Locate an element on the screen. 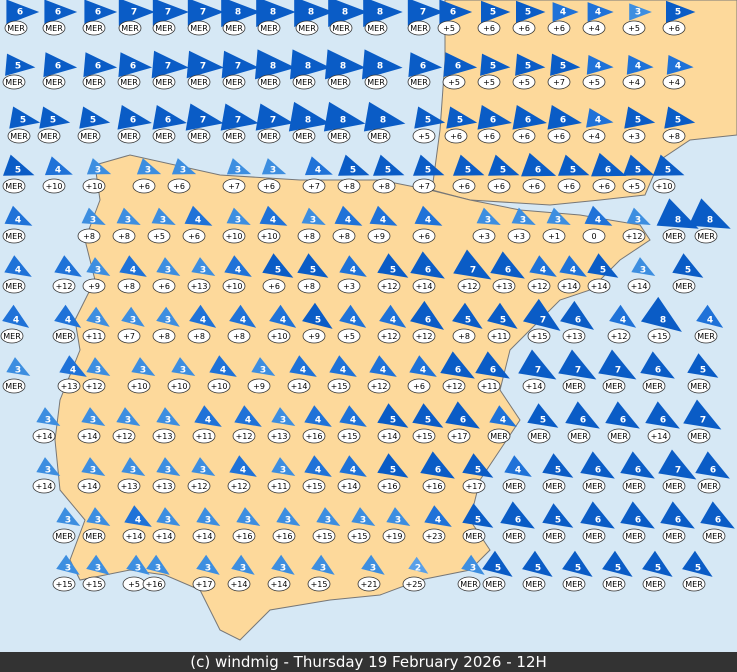  wind-station: 4 MER is located at coordinates (15, 324).